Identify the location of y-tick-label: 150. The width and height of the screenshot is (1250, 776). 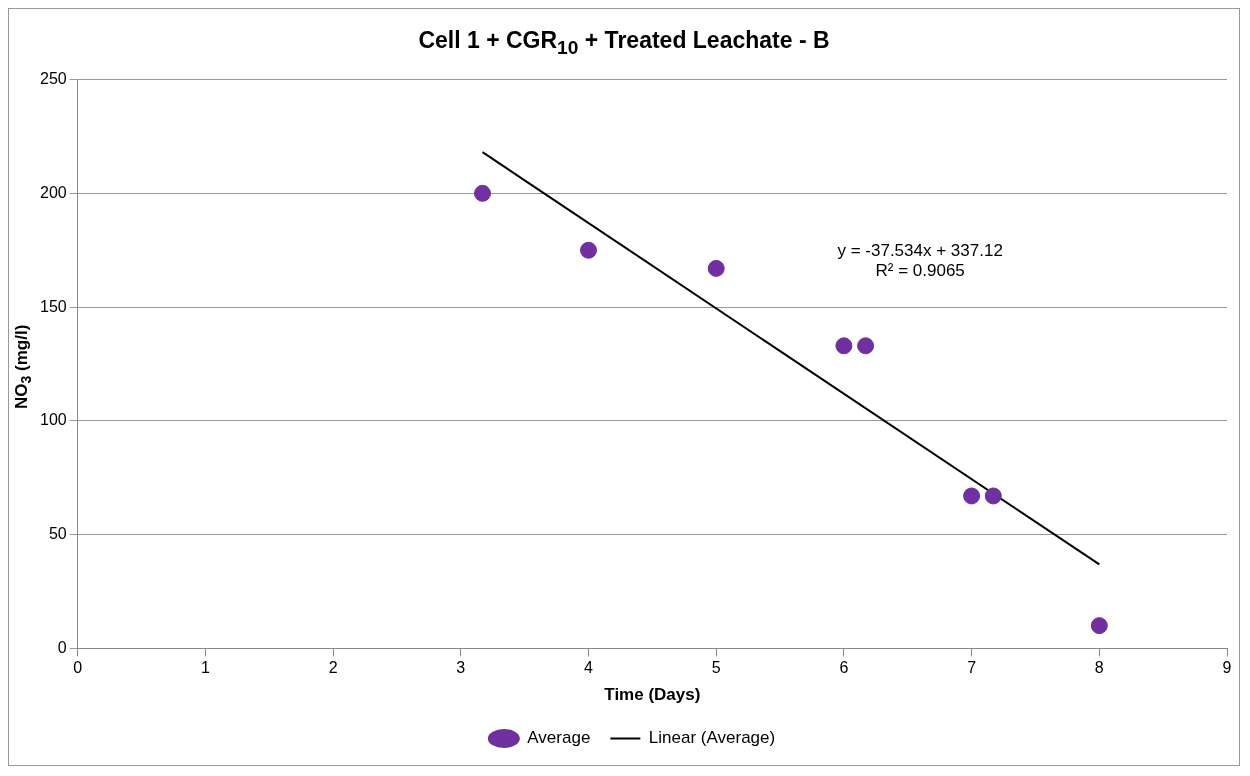
(53, 306).